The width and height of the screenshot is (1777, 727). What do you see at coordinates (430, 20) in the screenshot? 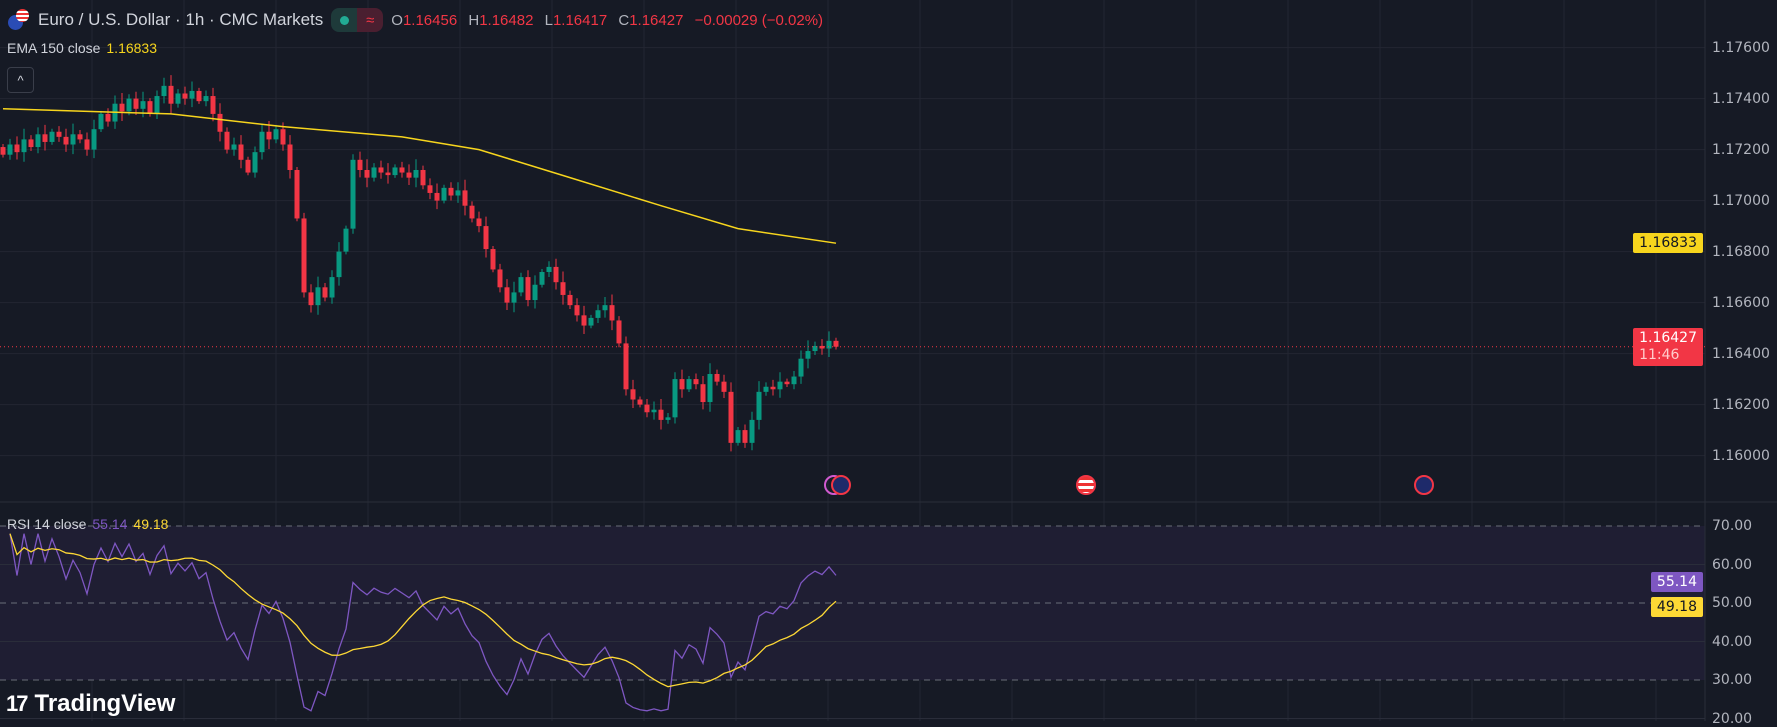
I see `open-value: 1.16456` at bounding box center [430, 20].